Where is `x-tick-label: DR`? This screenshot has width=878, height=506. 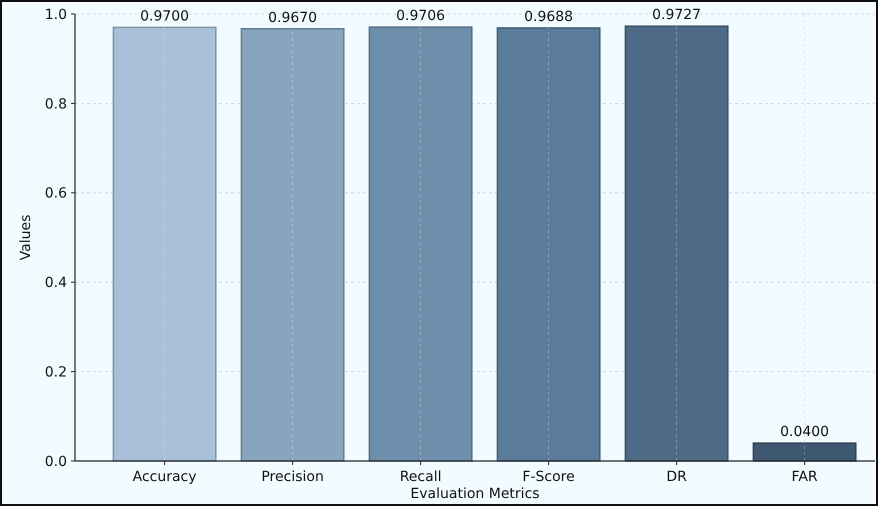
x-tick-label: DR is located at coordinates (677, 477).